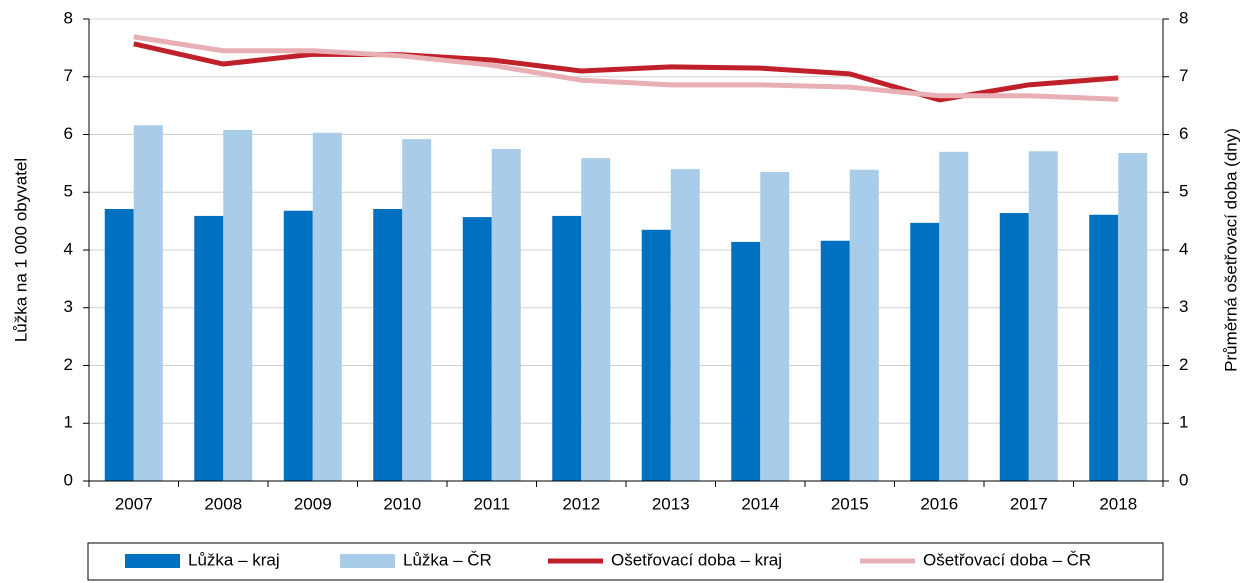  What do you see at coordinates (581, 503) in the screenshot?
I see `x-tick-label: 2012` at bounding box center [581, 503].